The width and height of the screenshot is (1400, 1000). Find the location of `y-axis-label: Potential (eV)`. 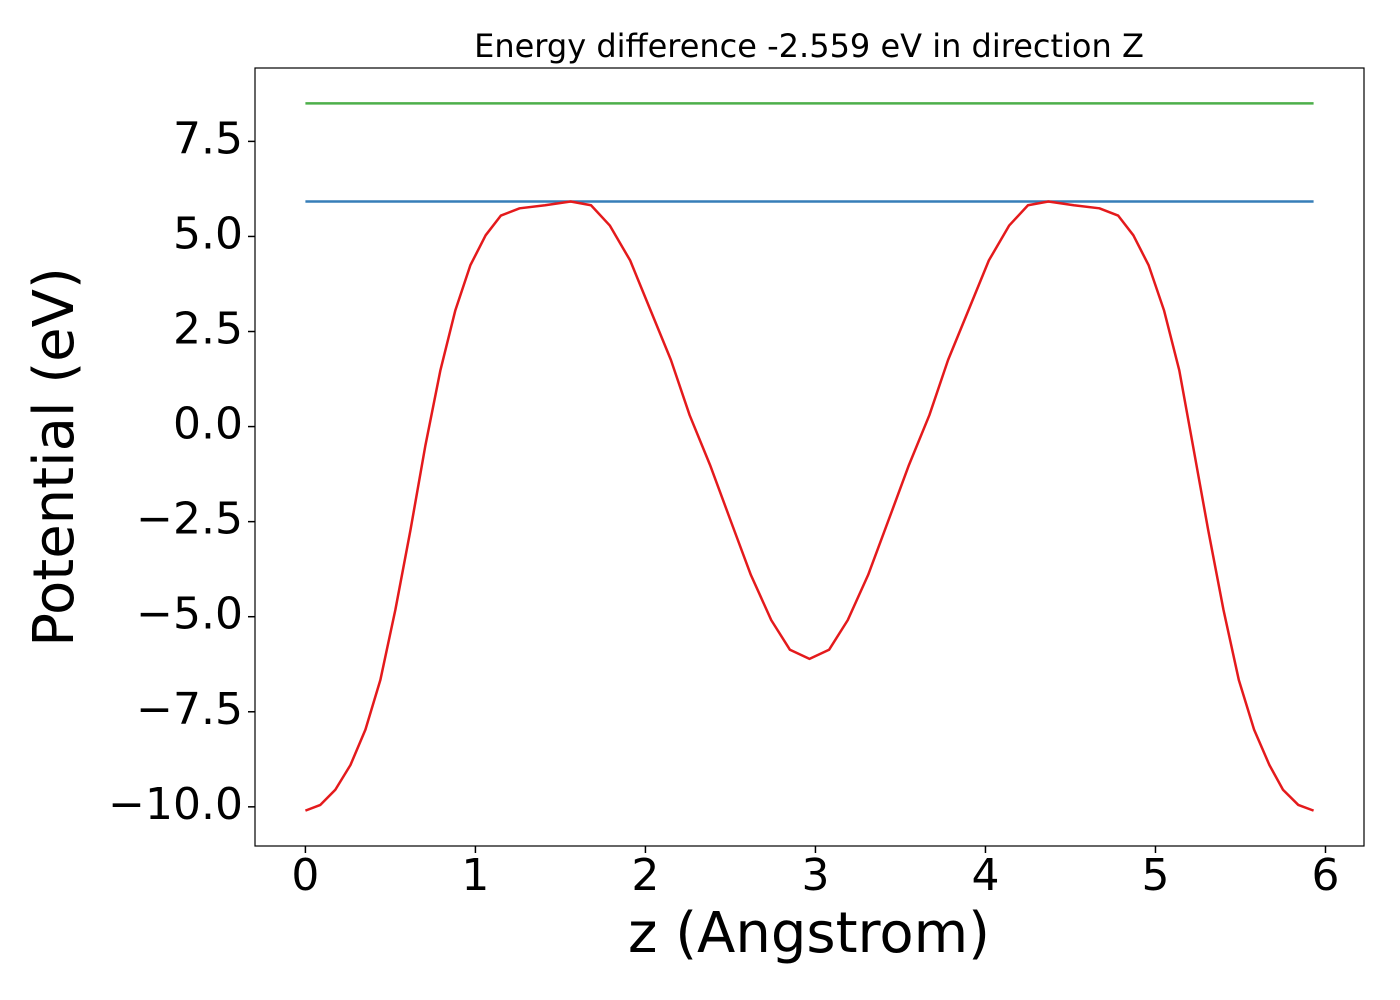

y-axis-label: Potential (eV) is located at coordinates (54, 457).